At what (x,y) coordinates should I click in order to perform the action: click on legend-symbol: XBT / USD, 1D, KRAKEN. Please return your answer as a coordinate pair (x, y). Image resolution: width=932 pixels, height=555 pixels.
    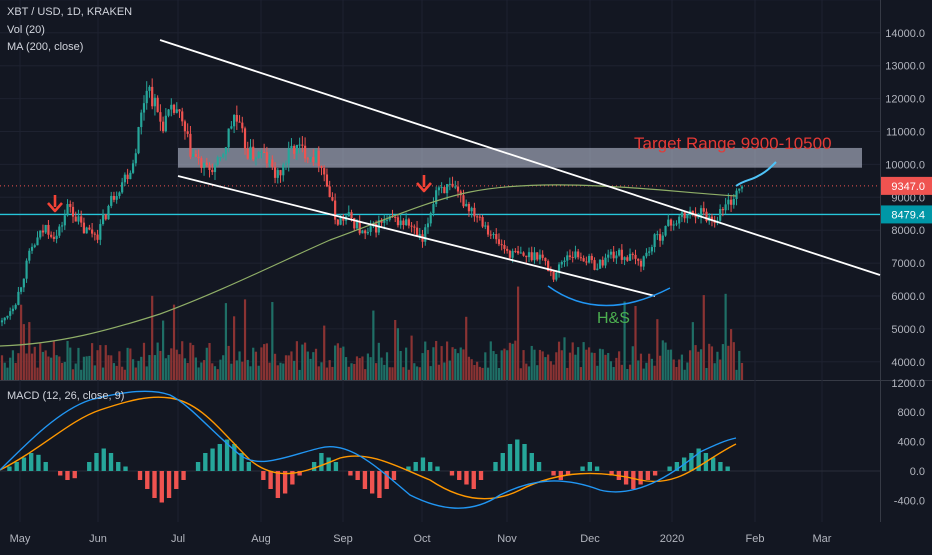
    Looking at the image, I should click on (70, 12).